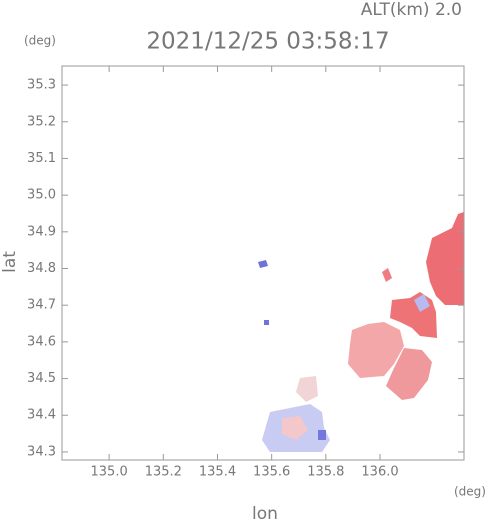 This screenshot has height=521, width=491. Describe the element at coordinates (10, 262) in the screenshot. I see `y-axis-label: lat` at that location.